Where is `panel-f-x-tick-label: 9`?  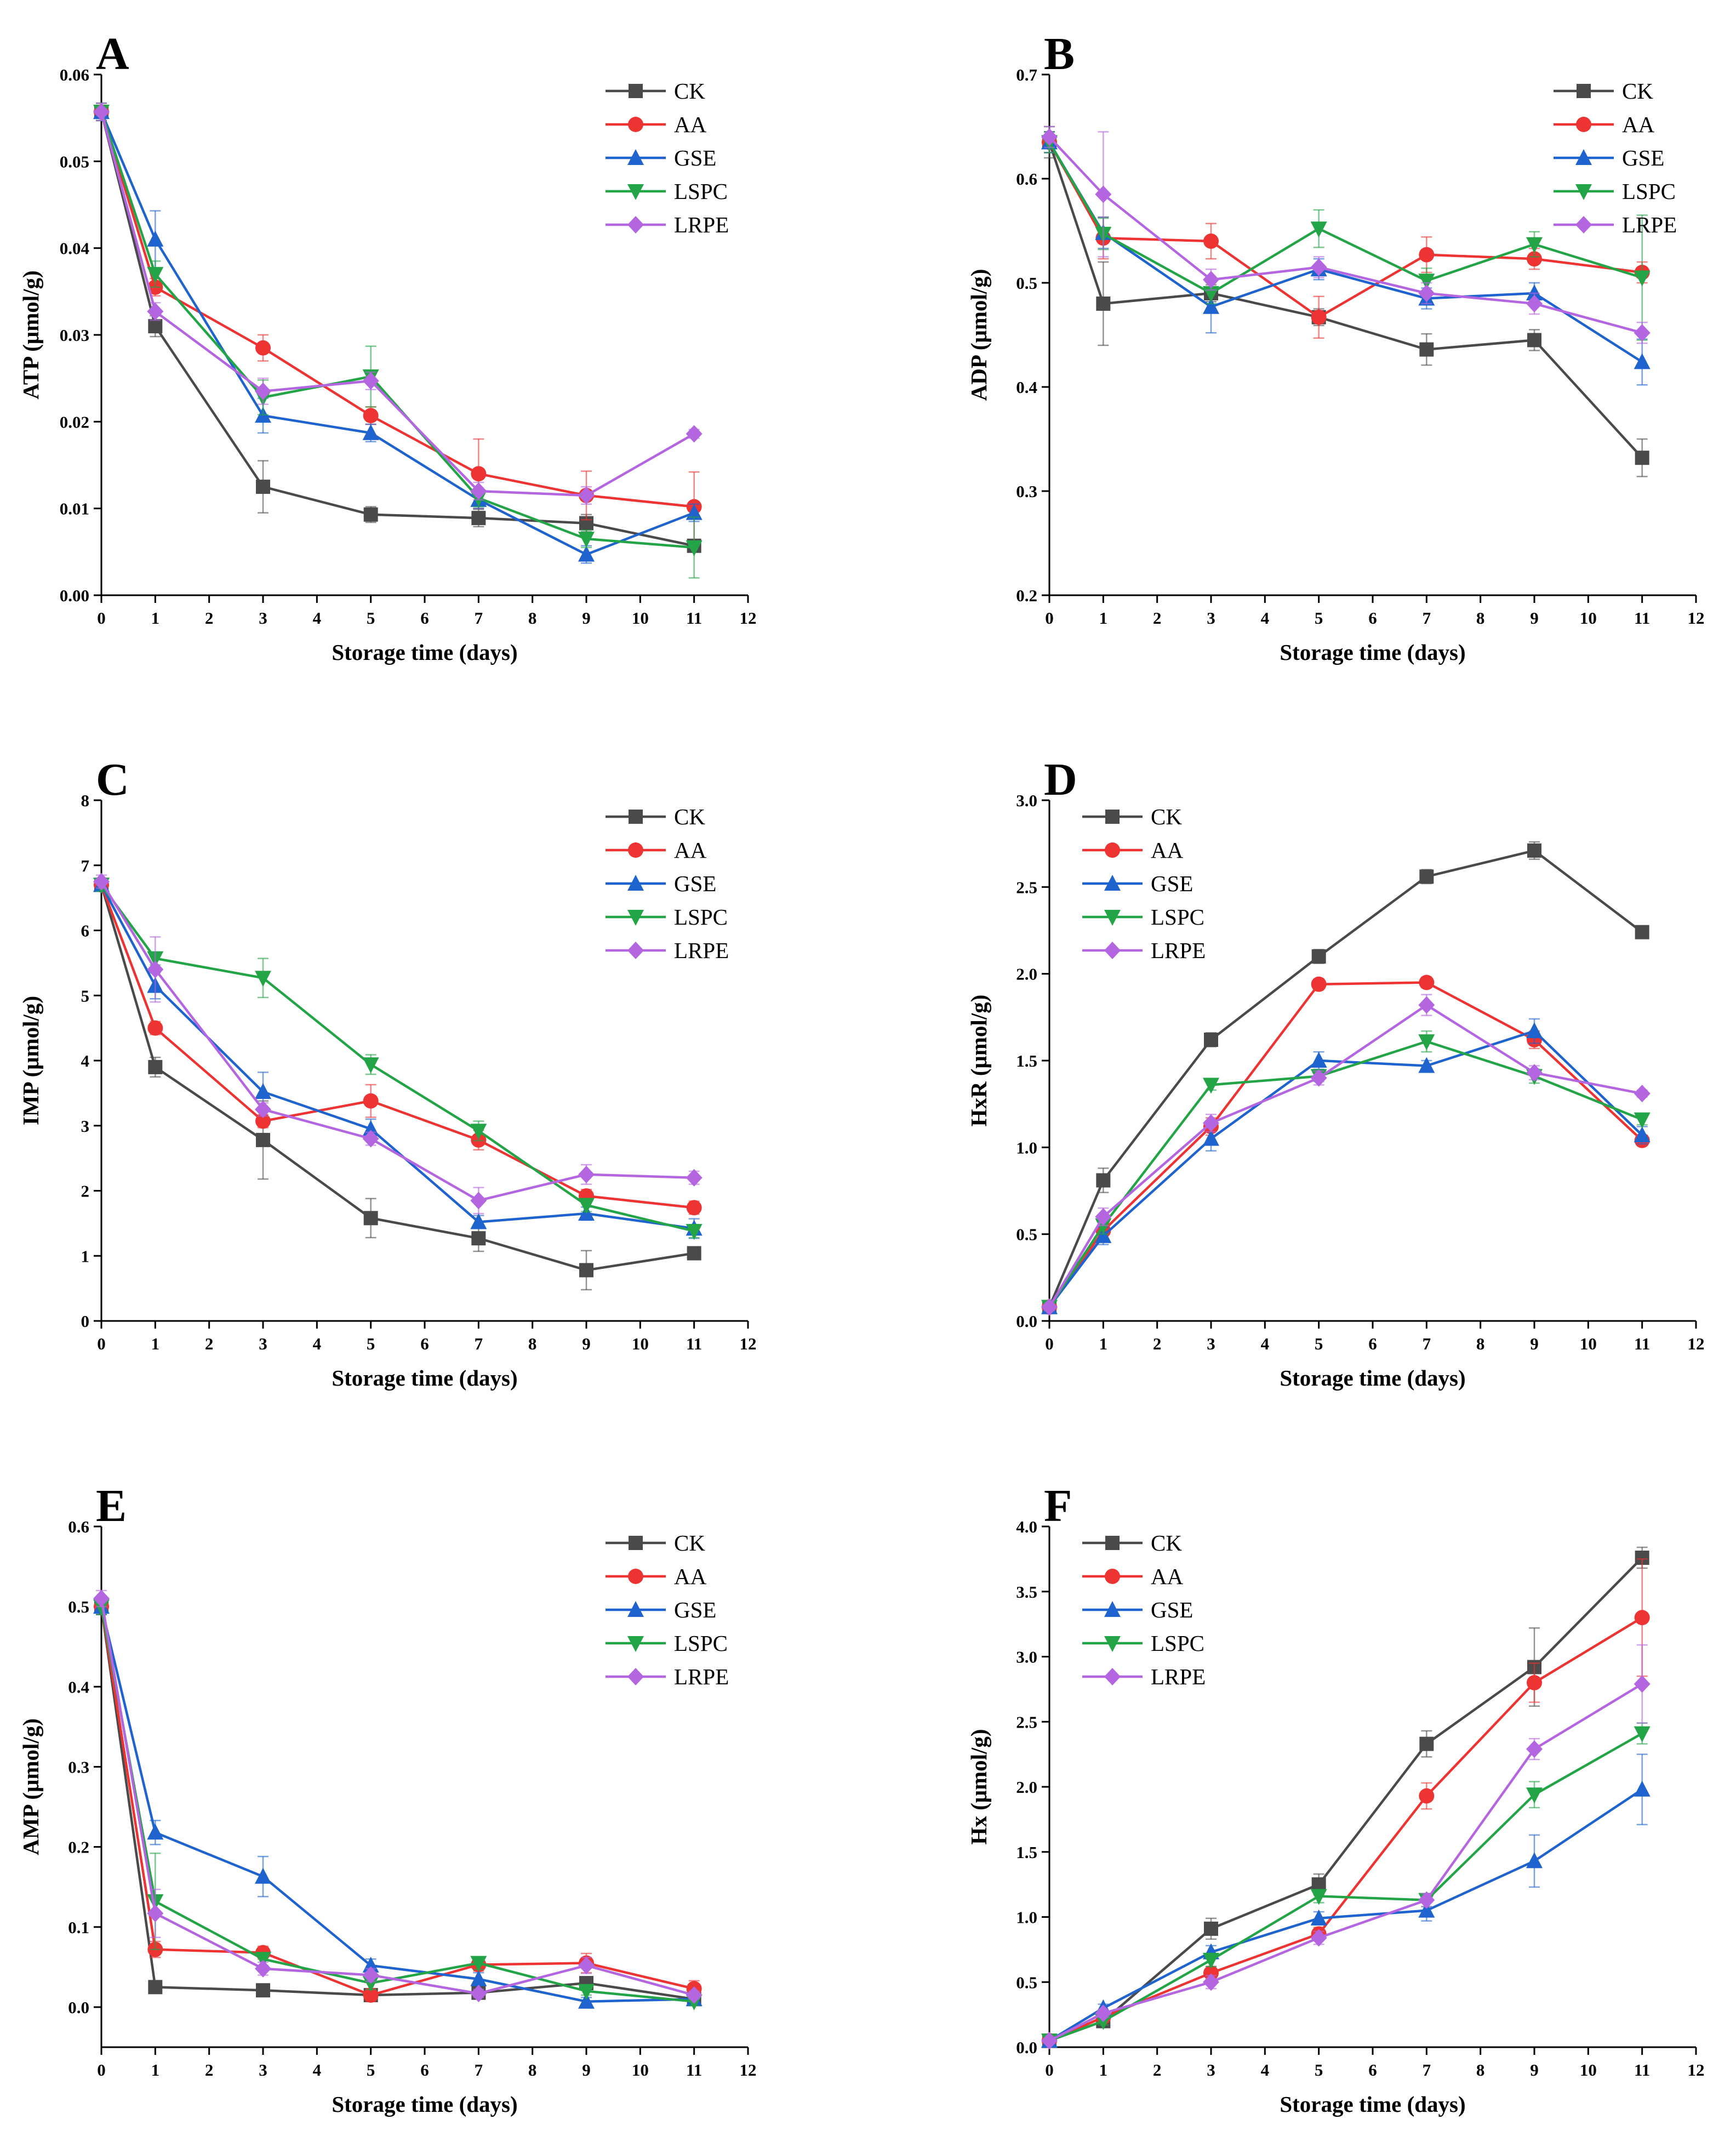
panel-f-x-tick-label: 9 is located at coordinates (1534, 2070).